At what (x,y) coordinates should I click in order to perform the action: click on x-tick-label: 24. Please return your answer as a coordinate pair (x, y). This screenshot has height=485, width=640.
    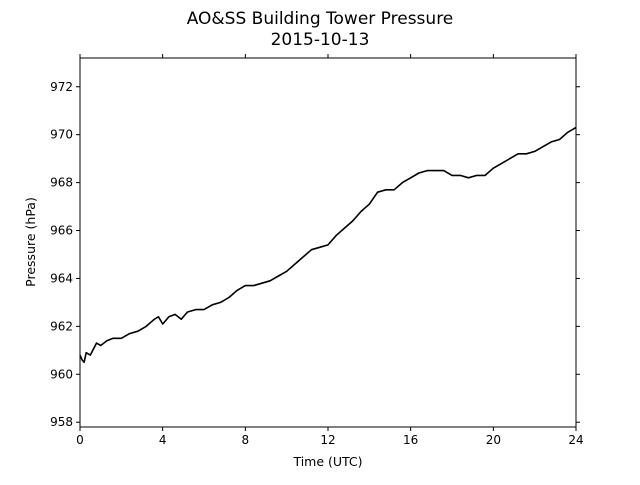
    Looking at the image, I should click on (575, 440).